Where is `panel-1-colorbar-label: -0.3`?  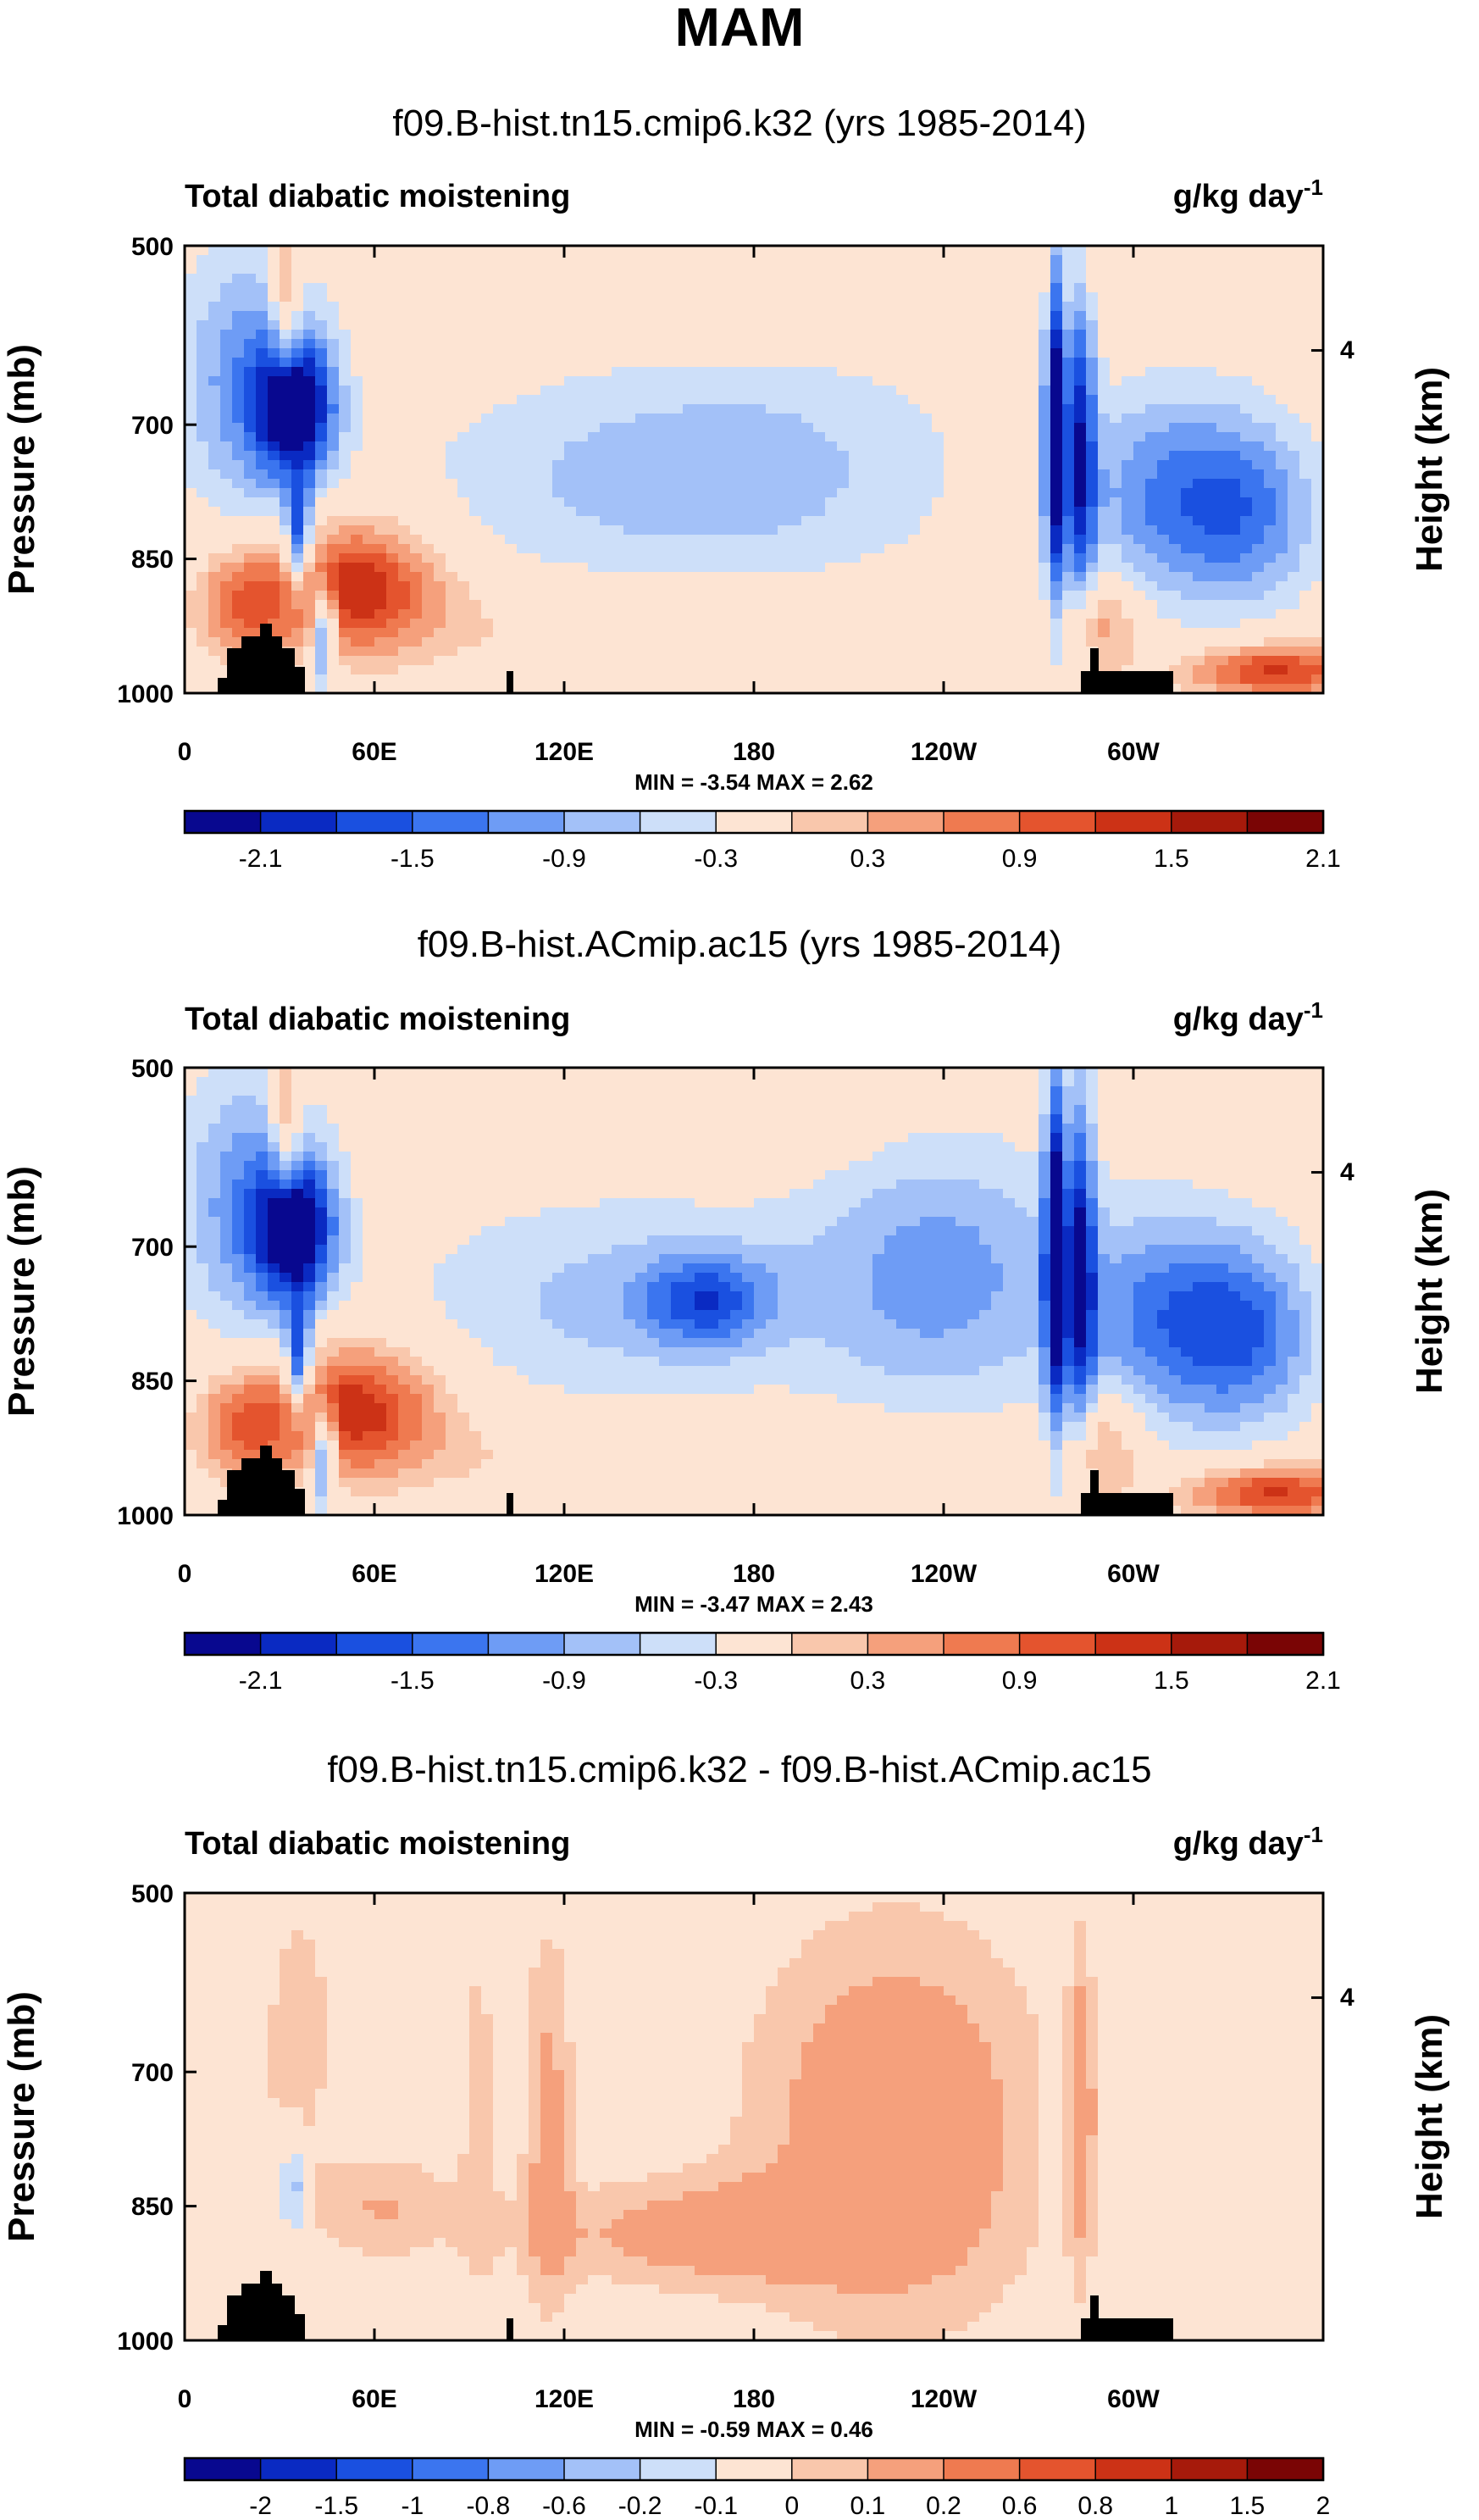 panel-1-colorbar-label: -0.3 is located at coordinates (716, 859).